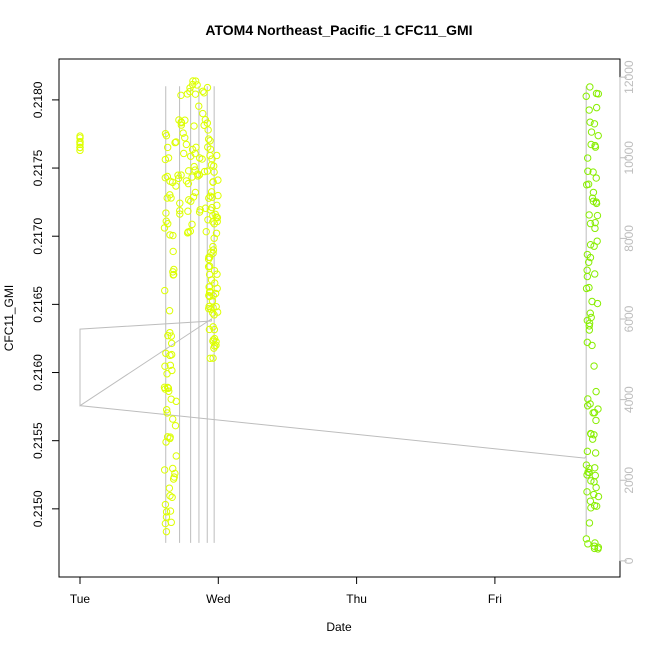 The height and width of the screenshot is (650, 650). I want to click on y2-tick-label: 10000, so click(629, 158).